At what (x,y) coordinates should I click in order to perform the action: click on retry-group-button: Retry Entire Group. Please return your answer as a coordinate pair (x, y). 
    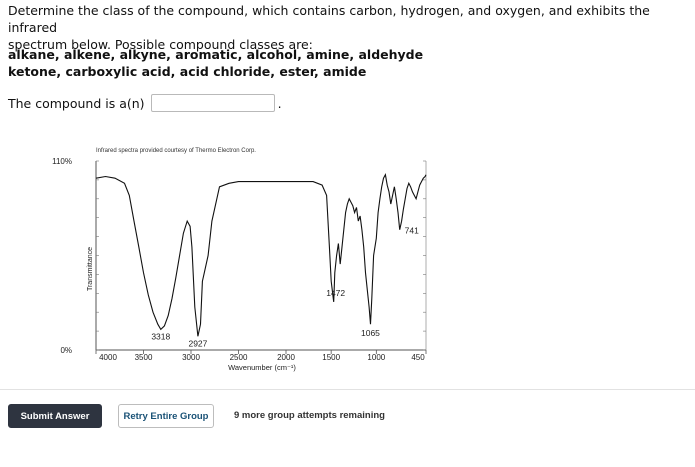
    Looking at the image, I should click on (166, 416).